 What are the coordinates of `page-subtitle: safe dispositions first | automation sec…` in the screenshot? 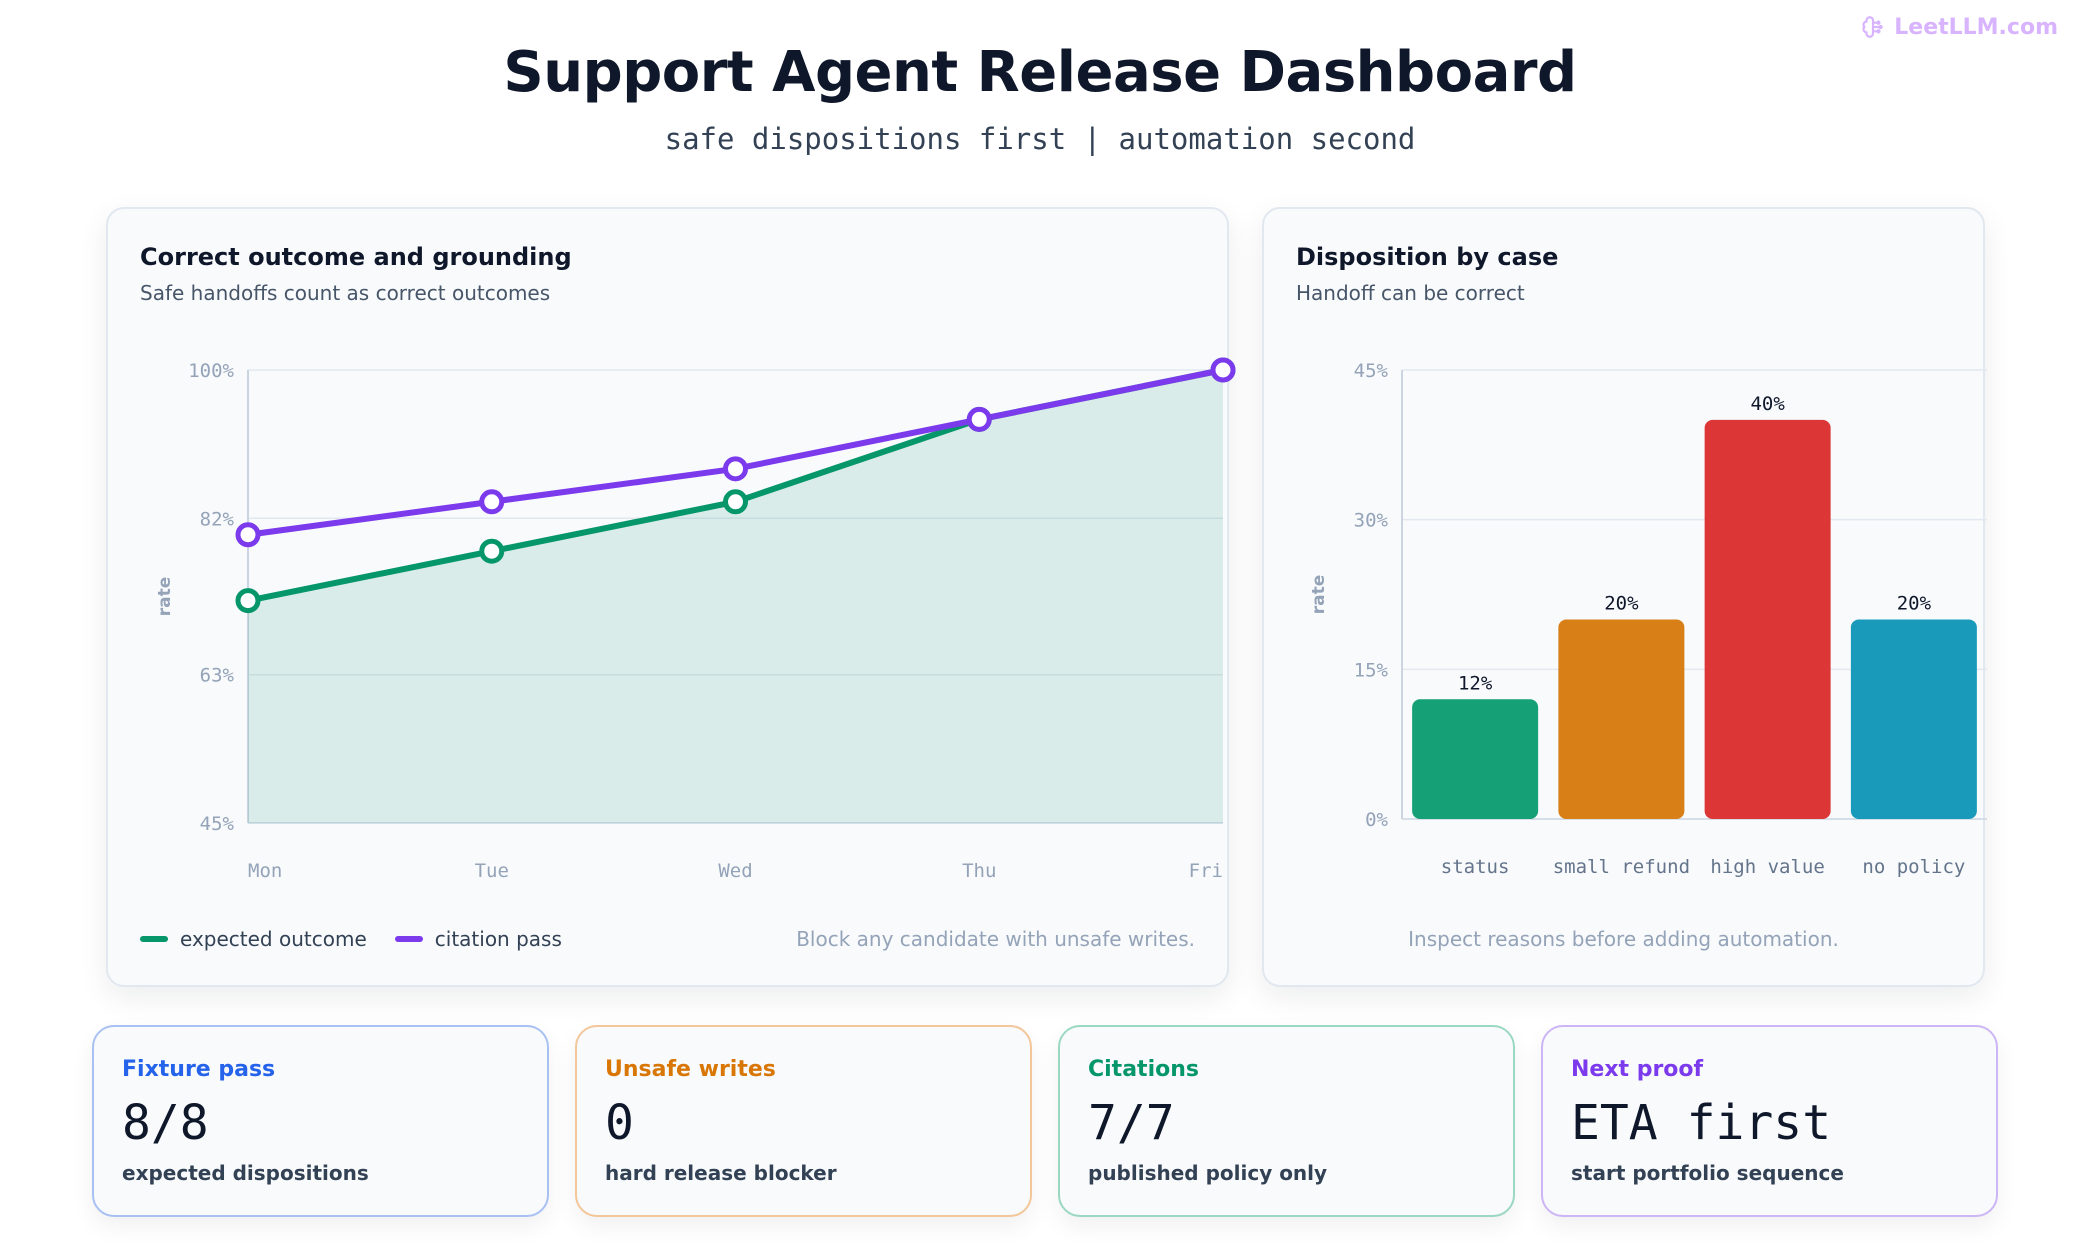 It's located at (1040, 139).